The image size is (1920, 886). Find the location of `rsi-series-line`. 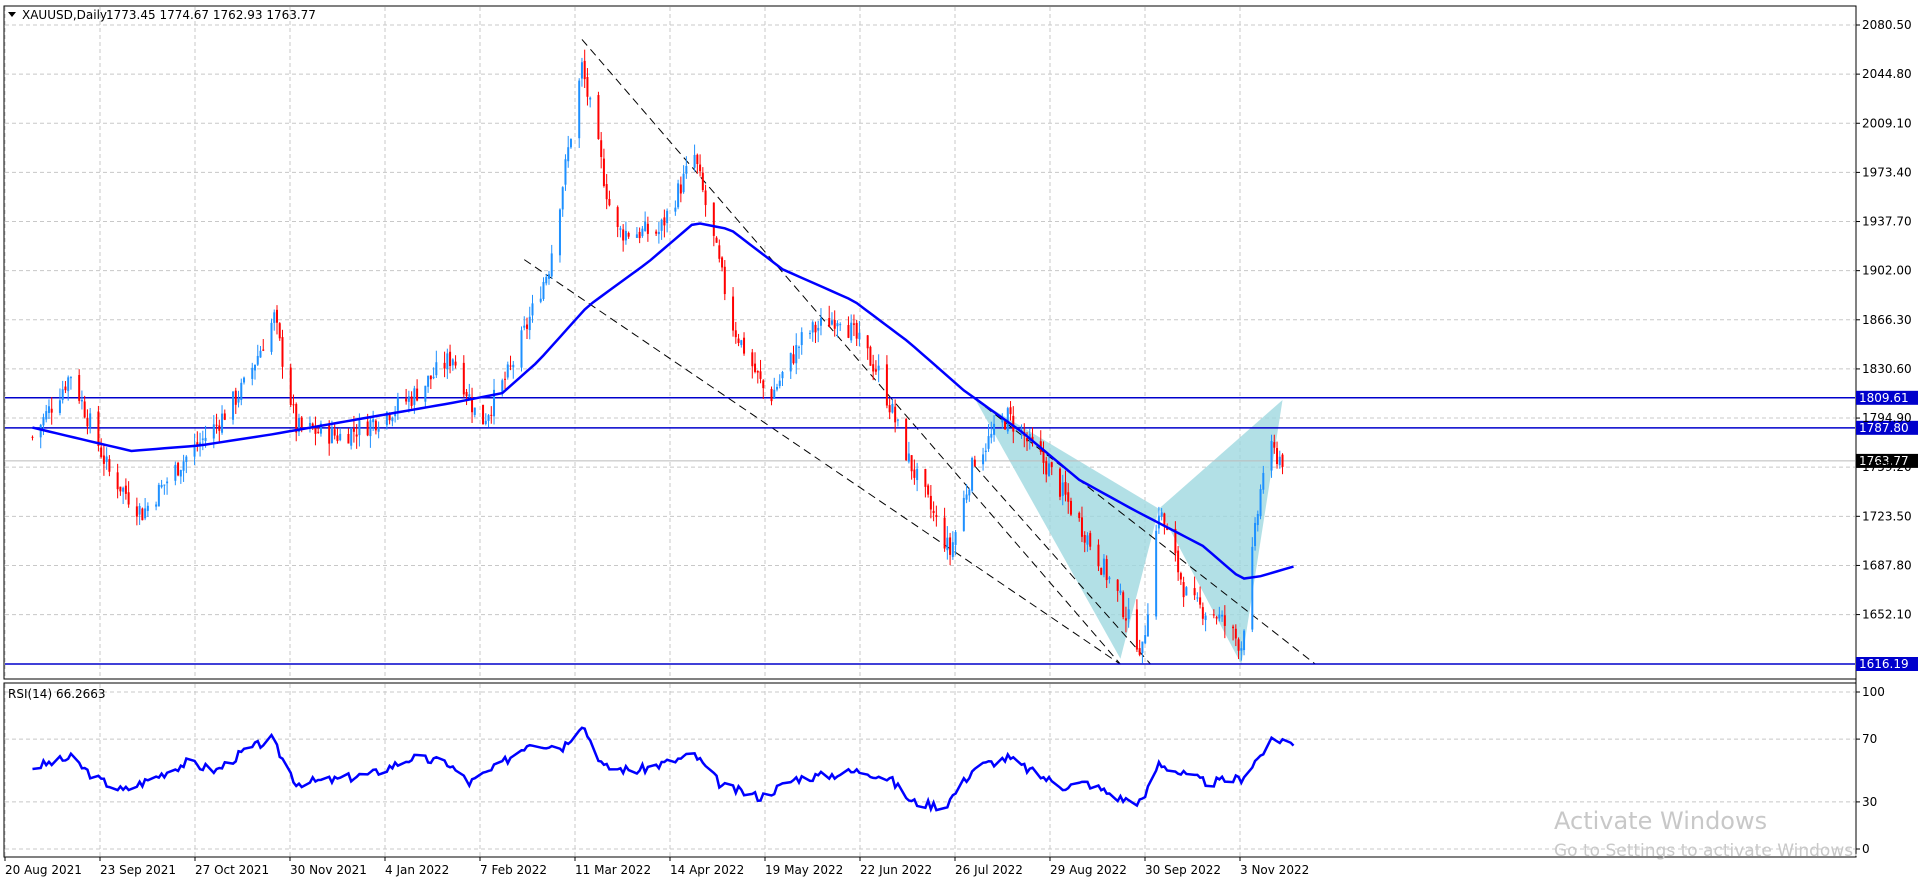

rsi-series-line is located at coordinates (663, 769).